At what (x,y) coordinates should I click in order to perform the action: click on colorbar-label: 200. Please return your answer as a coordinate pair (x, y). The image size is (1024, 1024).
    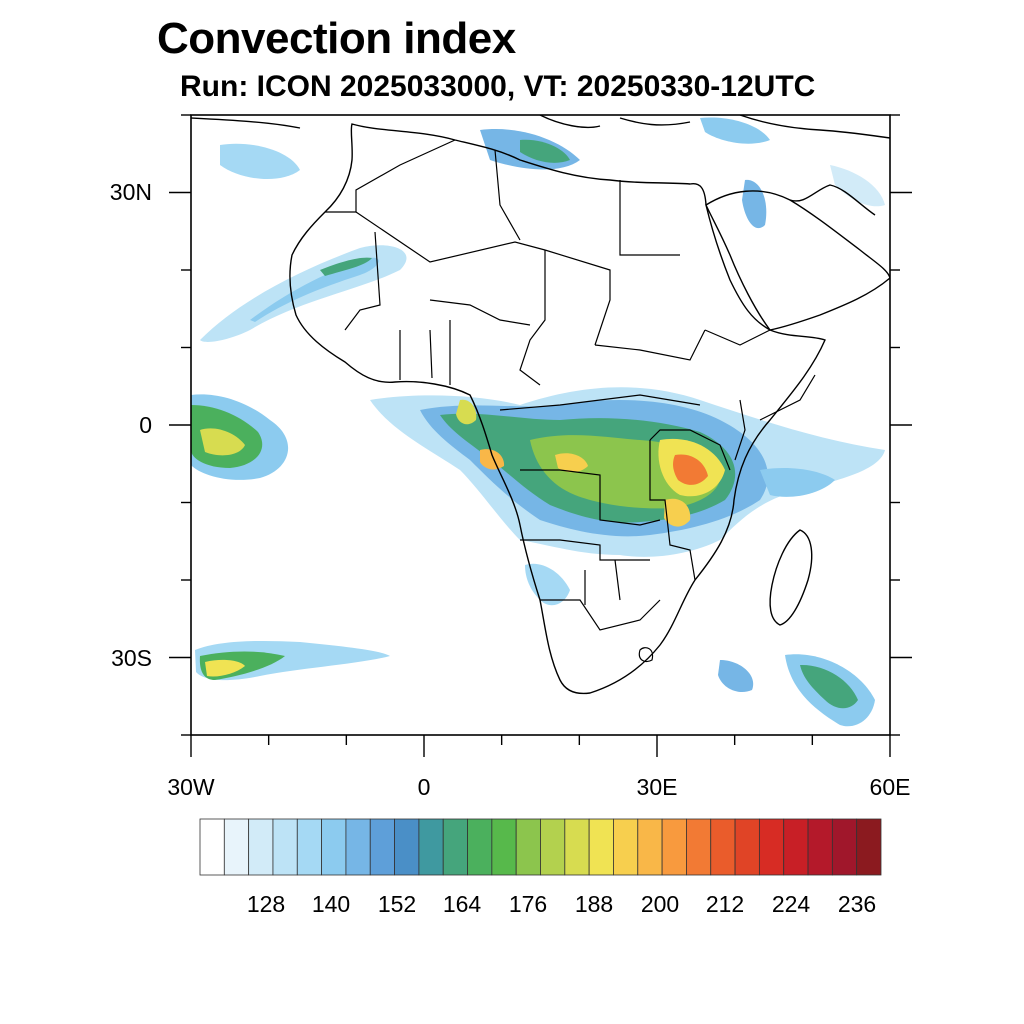
    Looking at the image, I should click on (660, 904).